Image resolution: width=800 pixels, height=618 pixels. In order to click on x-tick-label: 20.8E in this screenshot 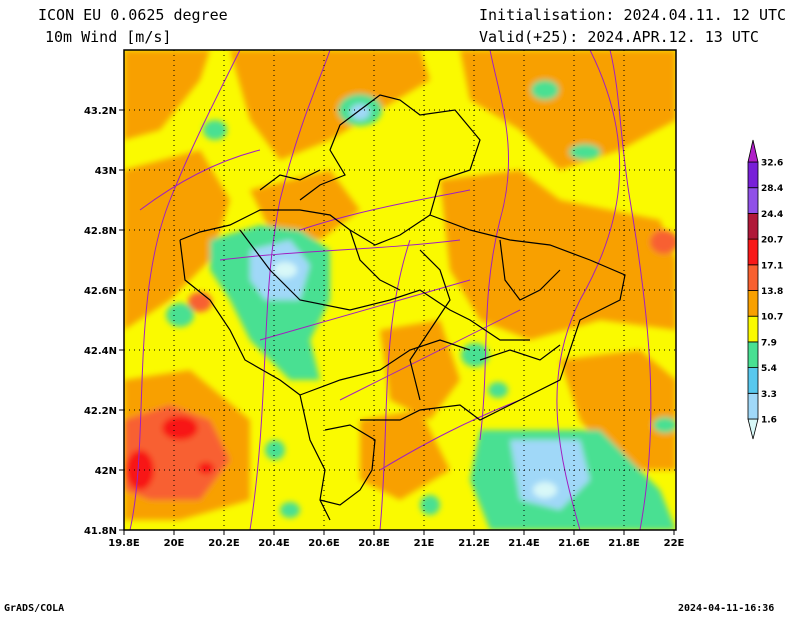, I will do `click(374, 543)`.